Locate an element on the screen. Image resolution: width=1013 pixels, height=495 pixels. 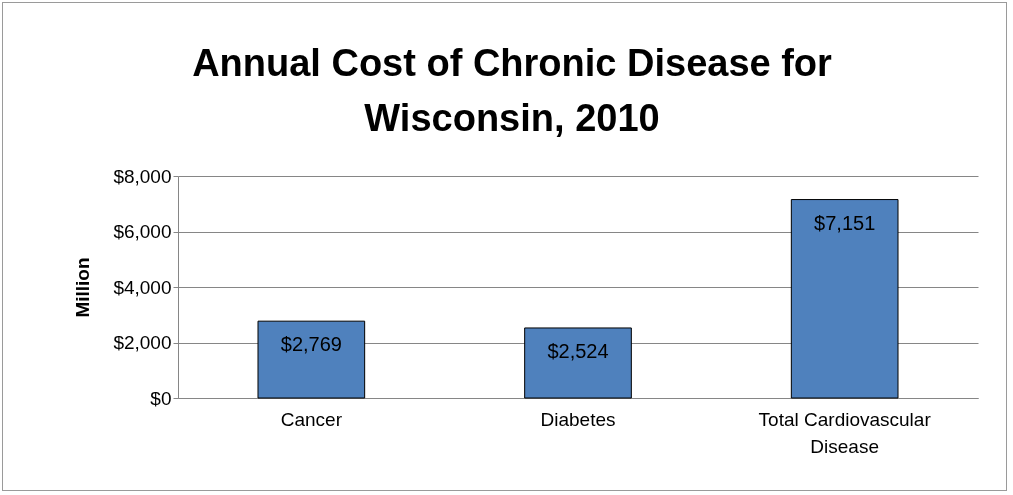
y-tick-label: $6,000 is located at coordinates (142, 231).